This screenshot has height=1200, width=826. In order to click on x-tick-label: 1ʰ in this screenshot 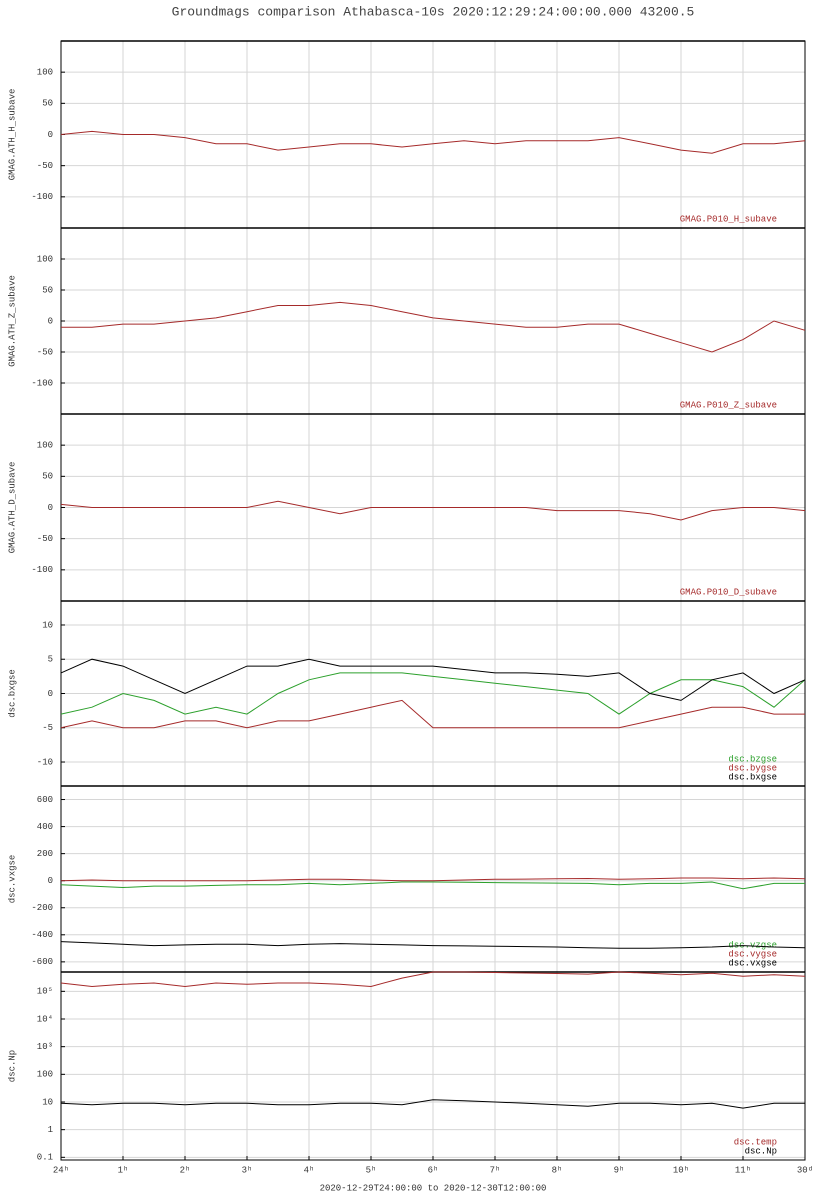, I will do `click(123, 1170)`.